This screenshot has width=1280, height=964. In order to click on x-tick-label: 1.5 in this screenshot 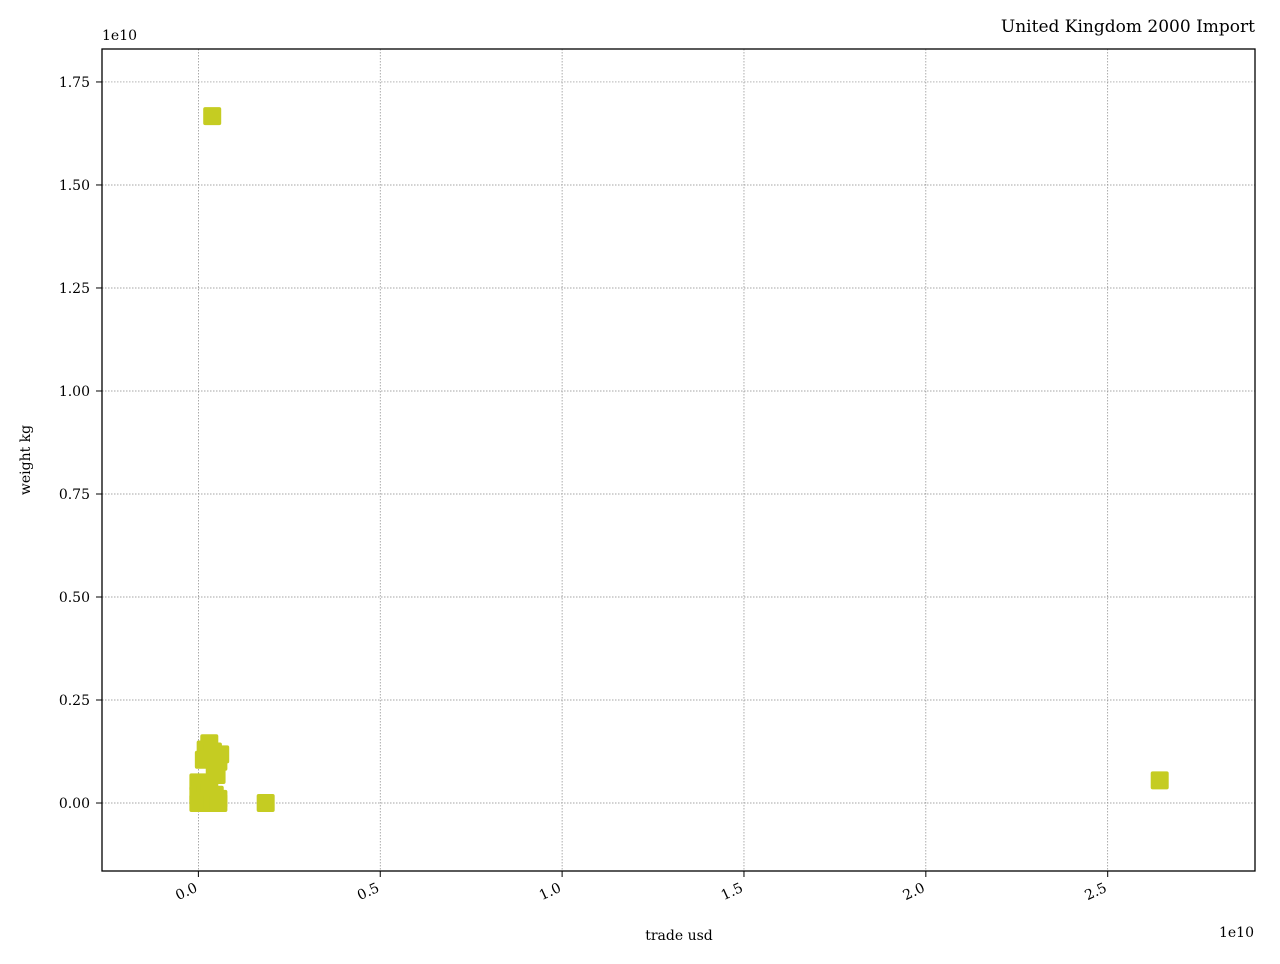, I will do `click(732, 892)`.